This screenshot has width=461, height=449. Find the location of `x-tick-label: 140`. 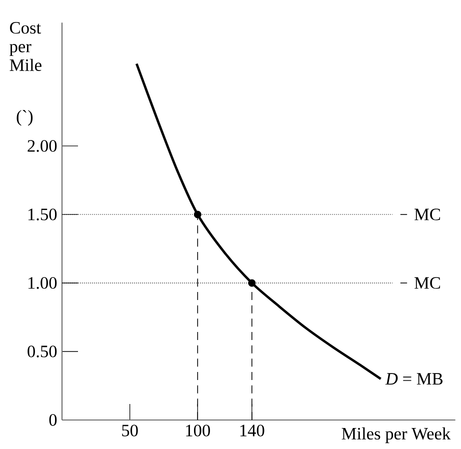

x-tick-label: 140 is located at coordinates (252, 430).